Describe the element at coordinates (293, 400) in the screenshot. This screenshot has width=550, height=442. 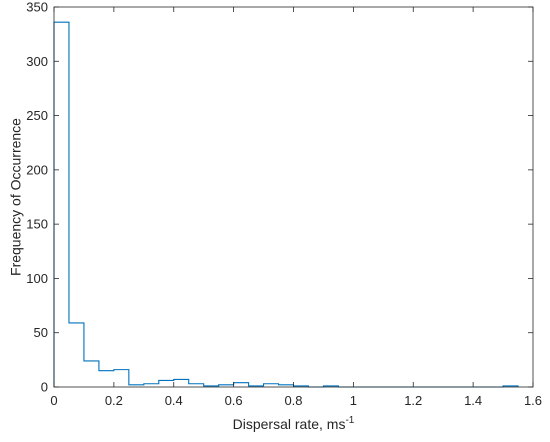
I see `x-tick-label: 0.8` at that location.